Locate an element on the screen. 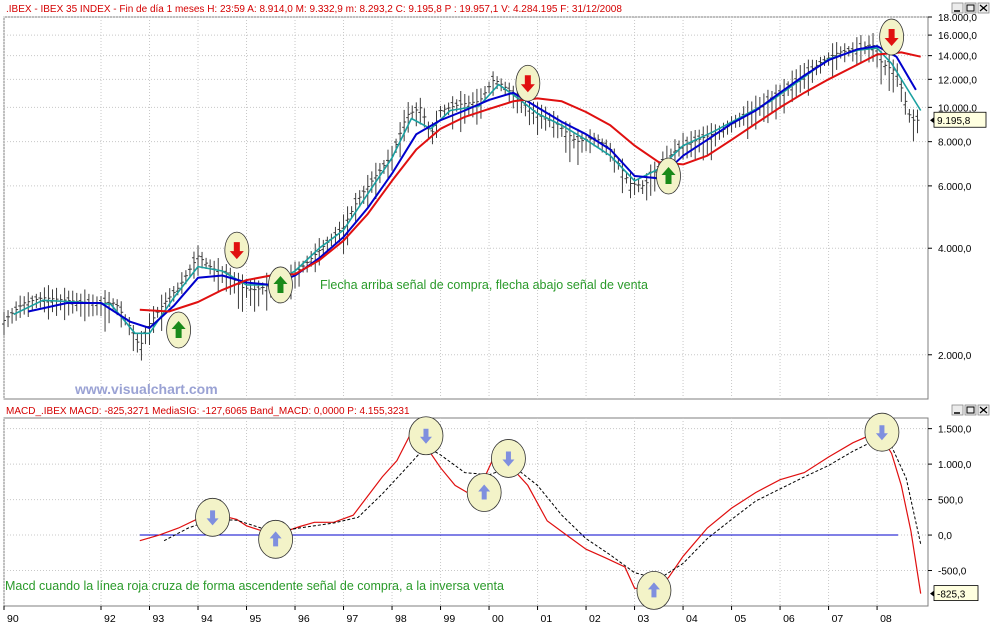 The width and height of the screenshot is (994, 627). price-y-tick-label: 16.000,0 is located at coordinates (957, 36).